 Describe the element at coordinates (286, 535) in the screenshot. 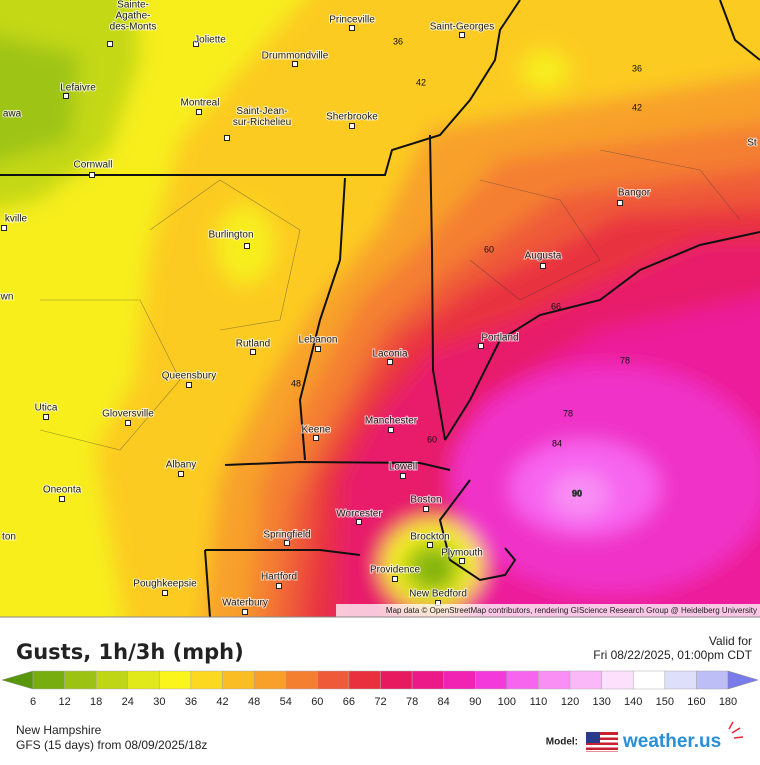

I see `city-label: Springfield` at that location.